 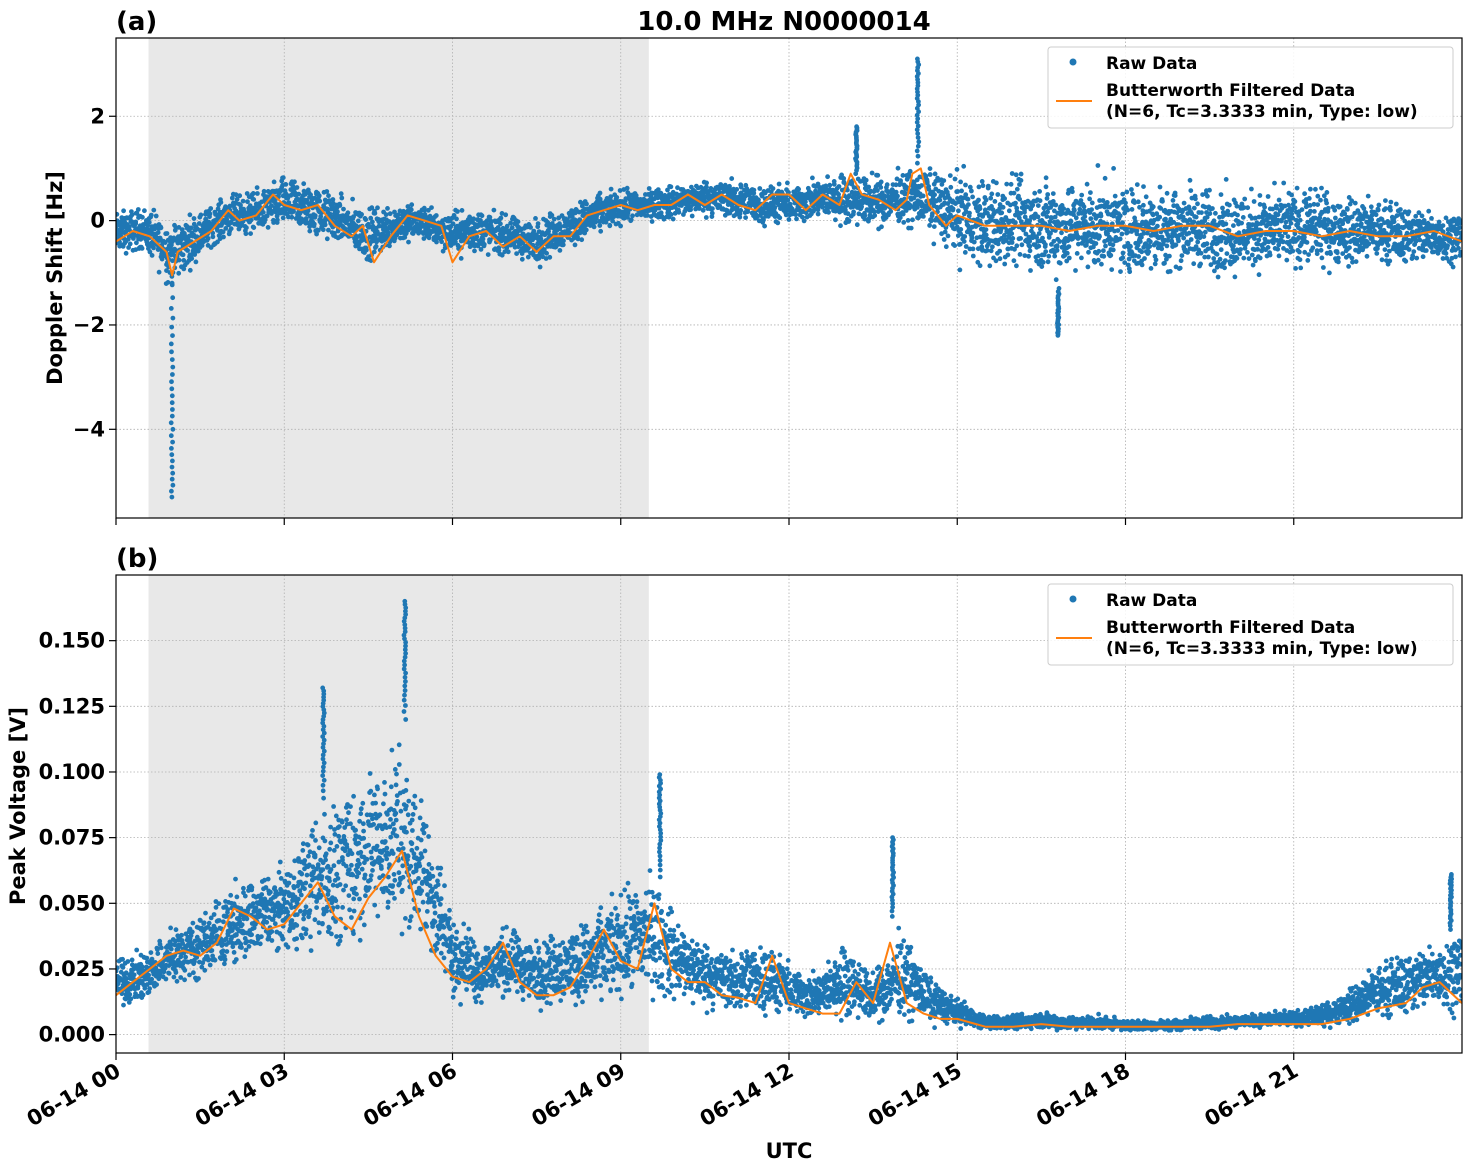 I want to click on x-tick-label: 06-14 00, so click(x=74, y=1095).